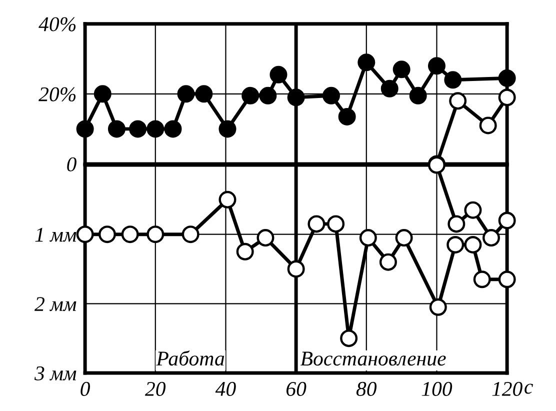  Describe the element at coordinates (71, 164) in the screenshot. I see `y-tick-label: 0` at that location.